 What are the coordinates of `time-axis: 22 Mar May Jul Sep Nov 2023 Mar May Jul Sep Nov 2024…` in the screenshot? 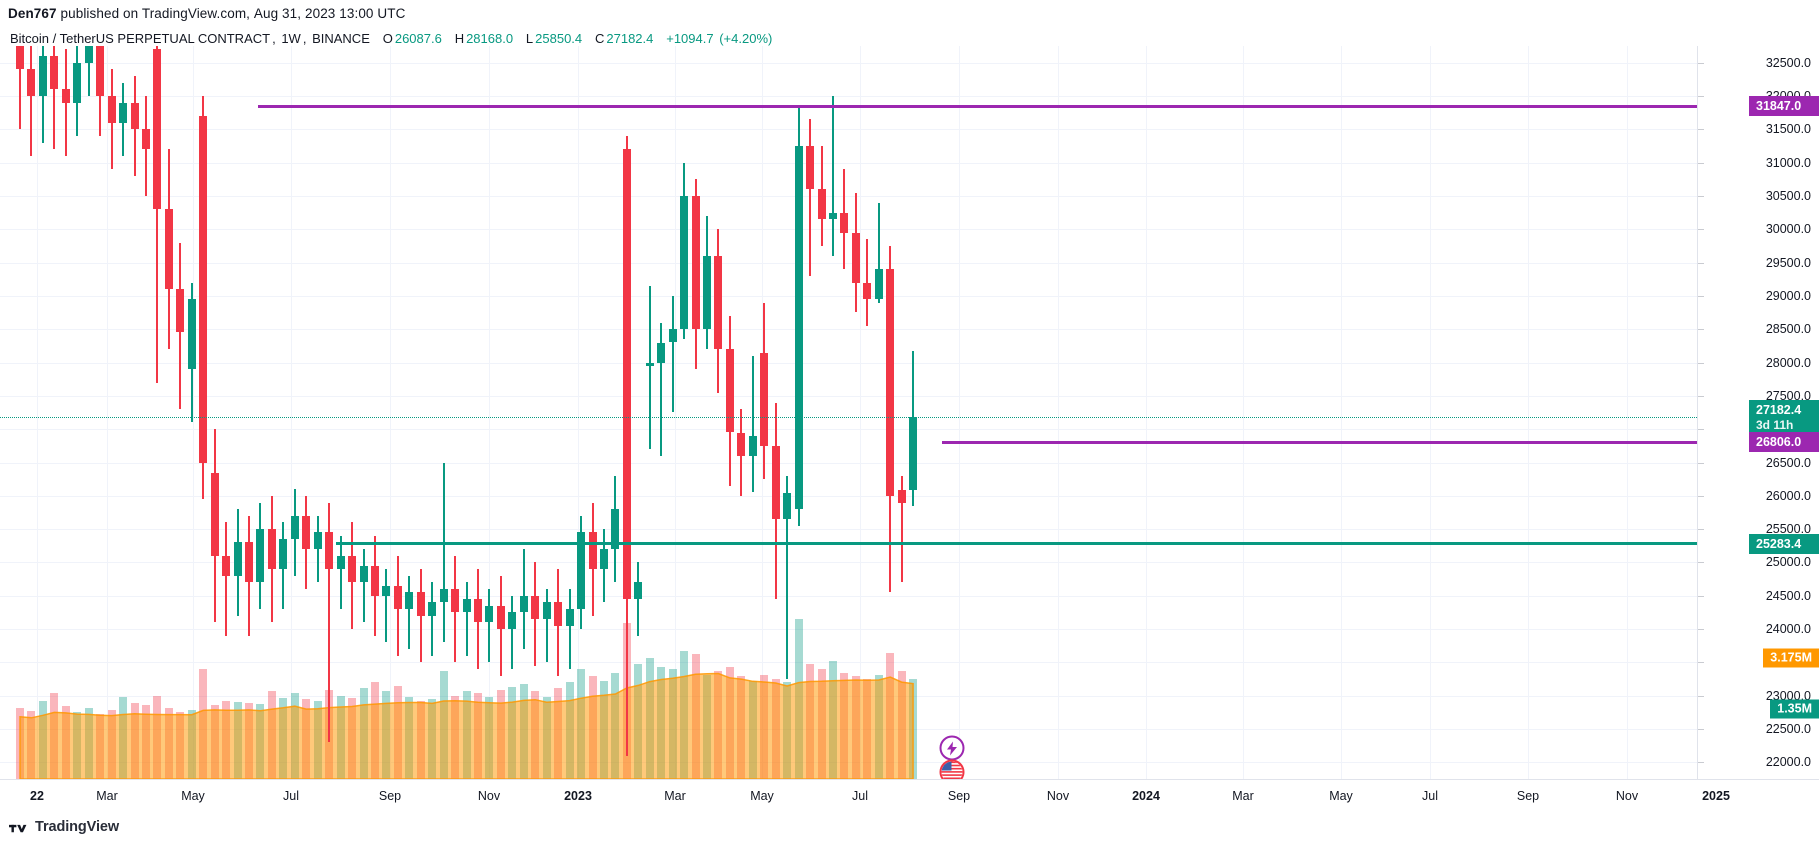 It's located at (909, 796).